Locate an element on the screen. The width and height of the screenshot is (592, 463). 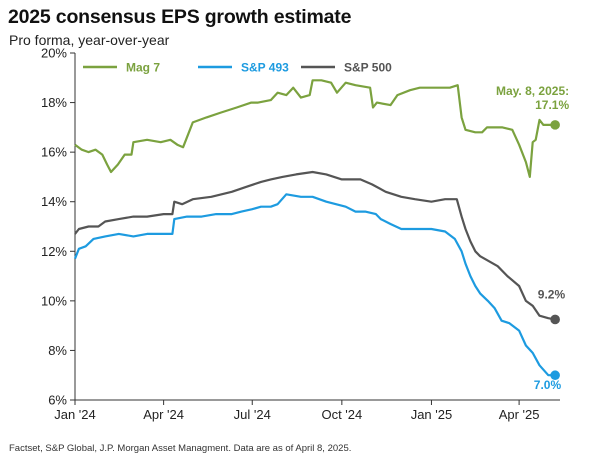
y-tick-label: 10% is located at coordinates (54, 300).